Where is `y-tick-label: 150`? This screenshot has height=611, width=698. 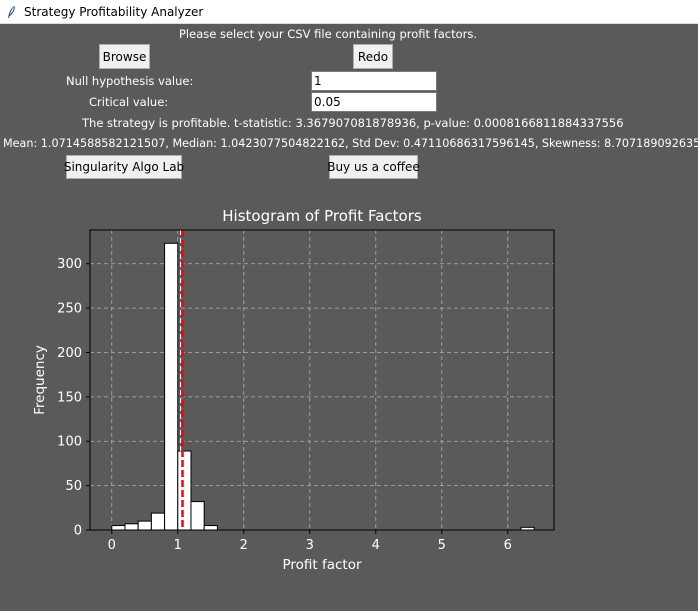
y-tick-label: 150 is located at coordinates (69, 397).